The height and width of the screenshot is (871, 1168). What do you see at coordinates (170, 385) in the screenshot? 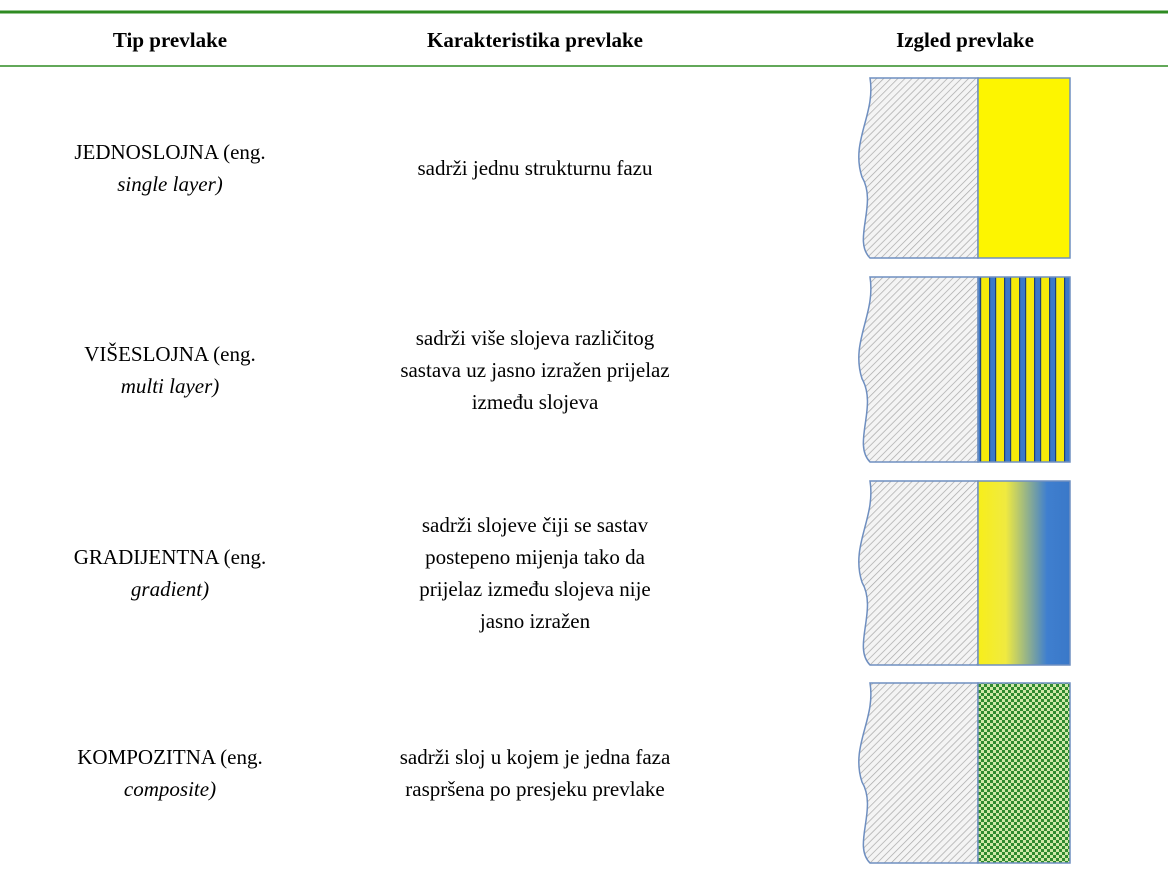
I see `english-term: multi layer)` at bounding box center [170, 385].